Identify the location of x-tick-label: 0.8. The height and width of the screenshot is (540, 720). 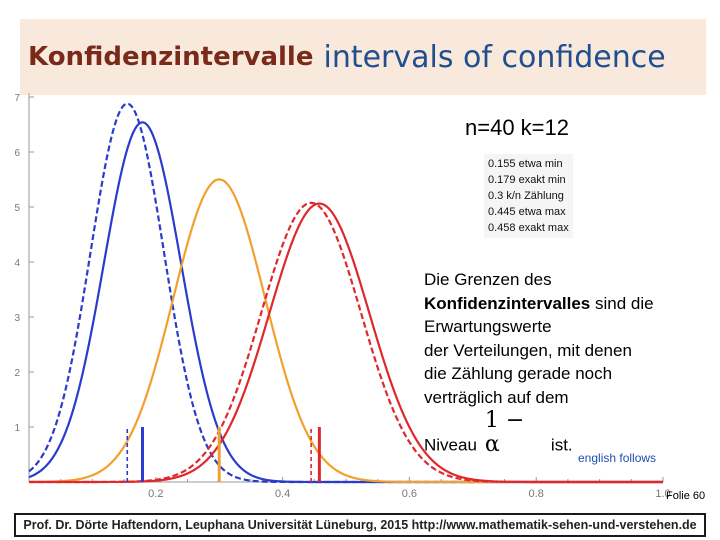
(536, 494).